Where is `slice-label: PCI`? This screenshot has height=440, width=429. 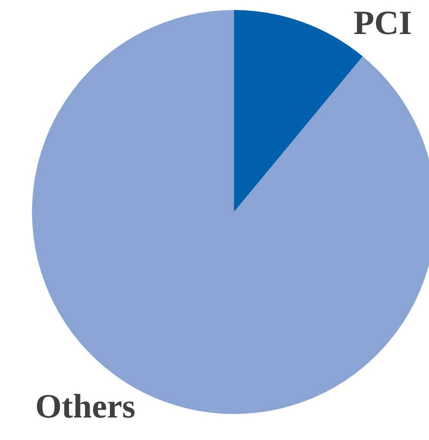
slice-label: PCI is located at coordinates (382, 23).